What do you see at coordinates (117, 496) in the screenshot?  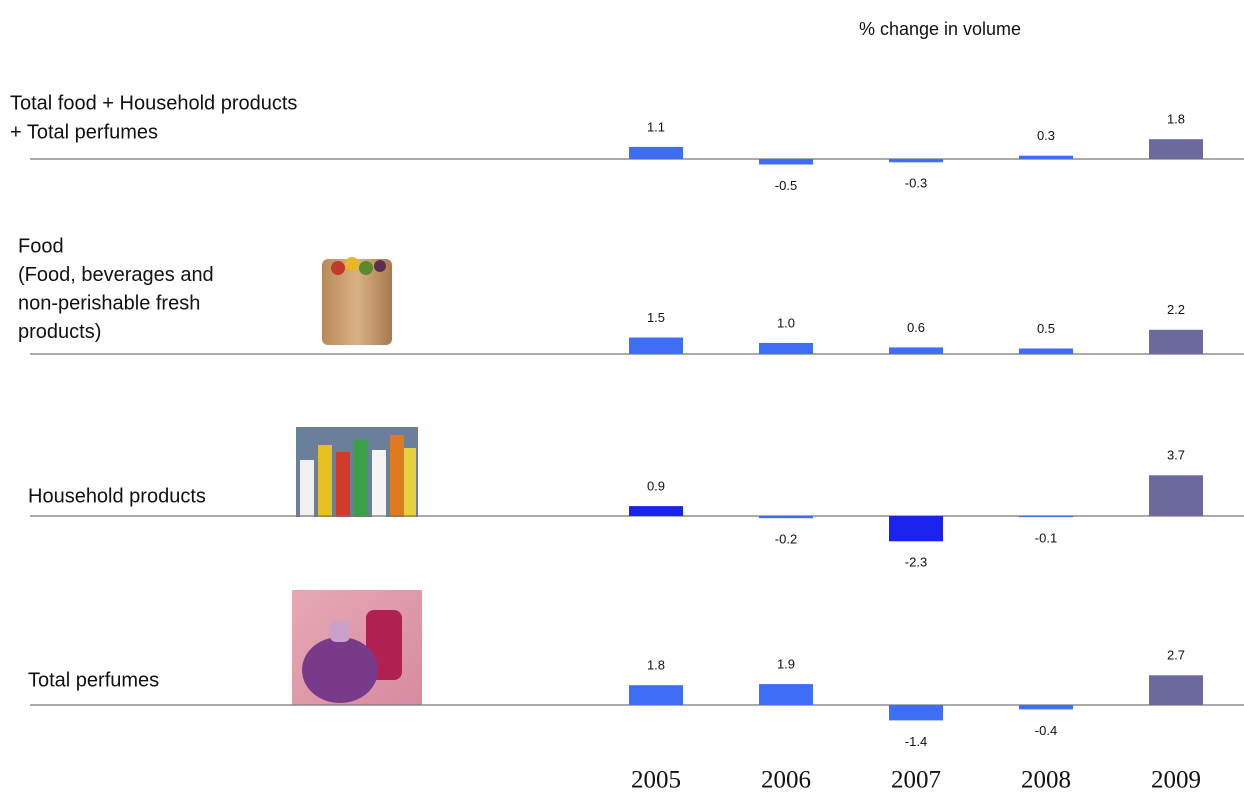 I see `row-label: Household products` at bounding box center [117, 496].